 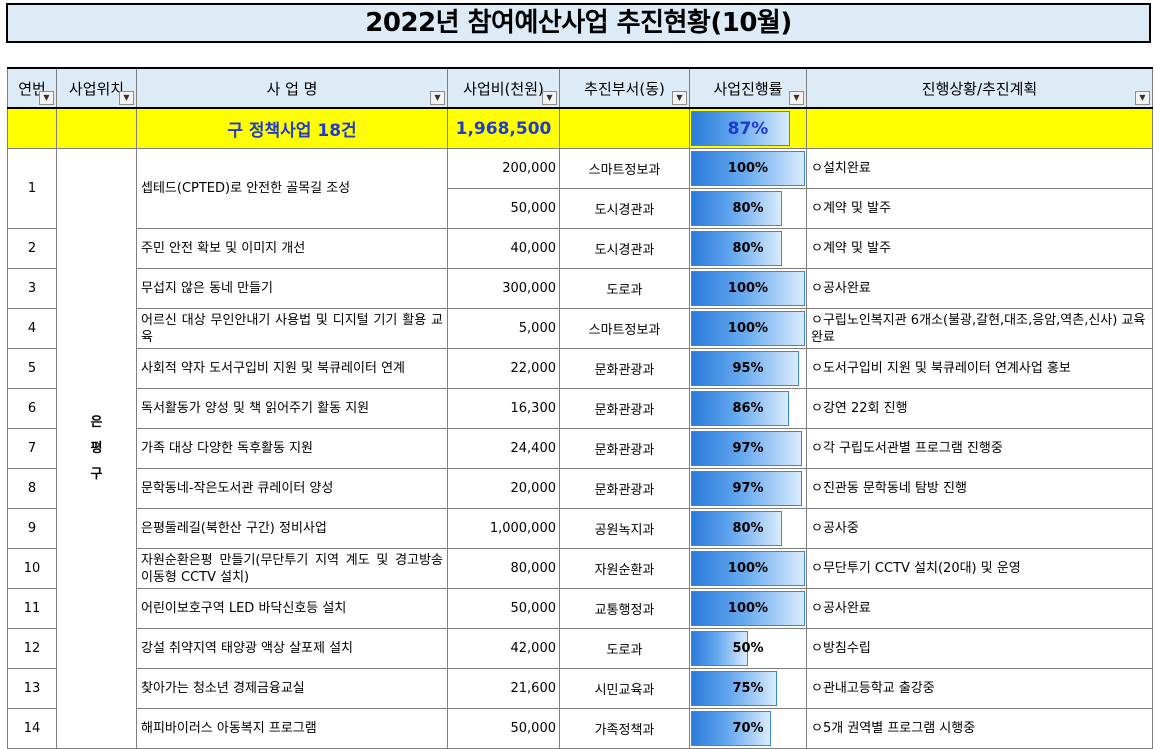 What do you see at coordinates (292, 648) in the screenshot?
I see `project-name: 강설 취약지역 태양광 액상 살포제 설치` at bounding box center [292, 648].